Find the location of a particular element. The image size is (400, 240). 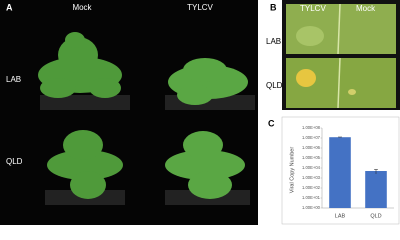

y-tick-label: 1.00E+06 is located at coordinates (311, 147).